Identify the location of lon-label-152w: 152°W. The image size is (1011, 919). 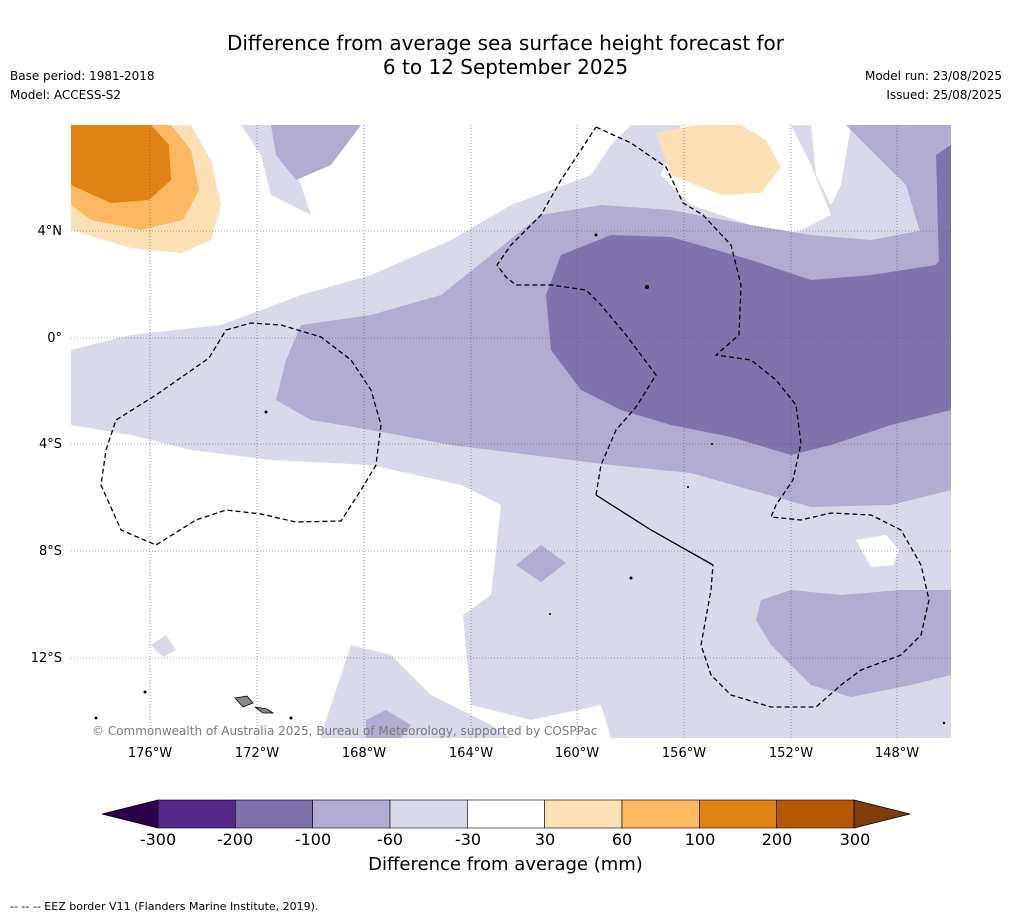
(791, 753).